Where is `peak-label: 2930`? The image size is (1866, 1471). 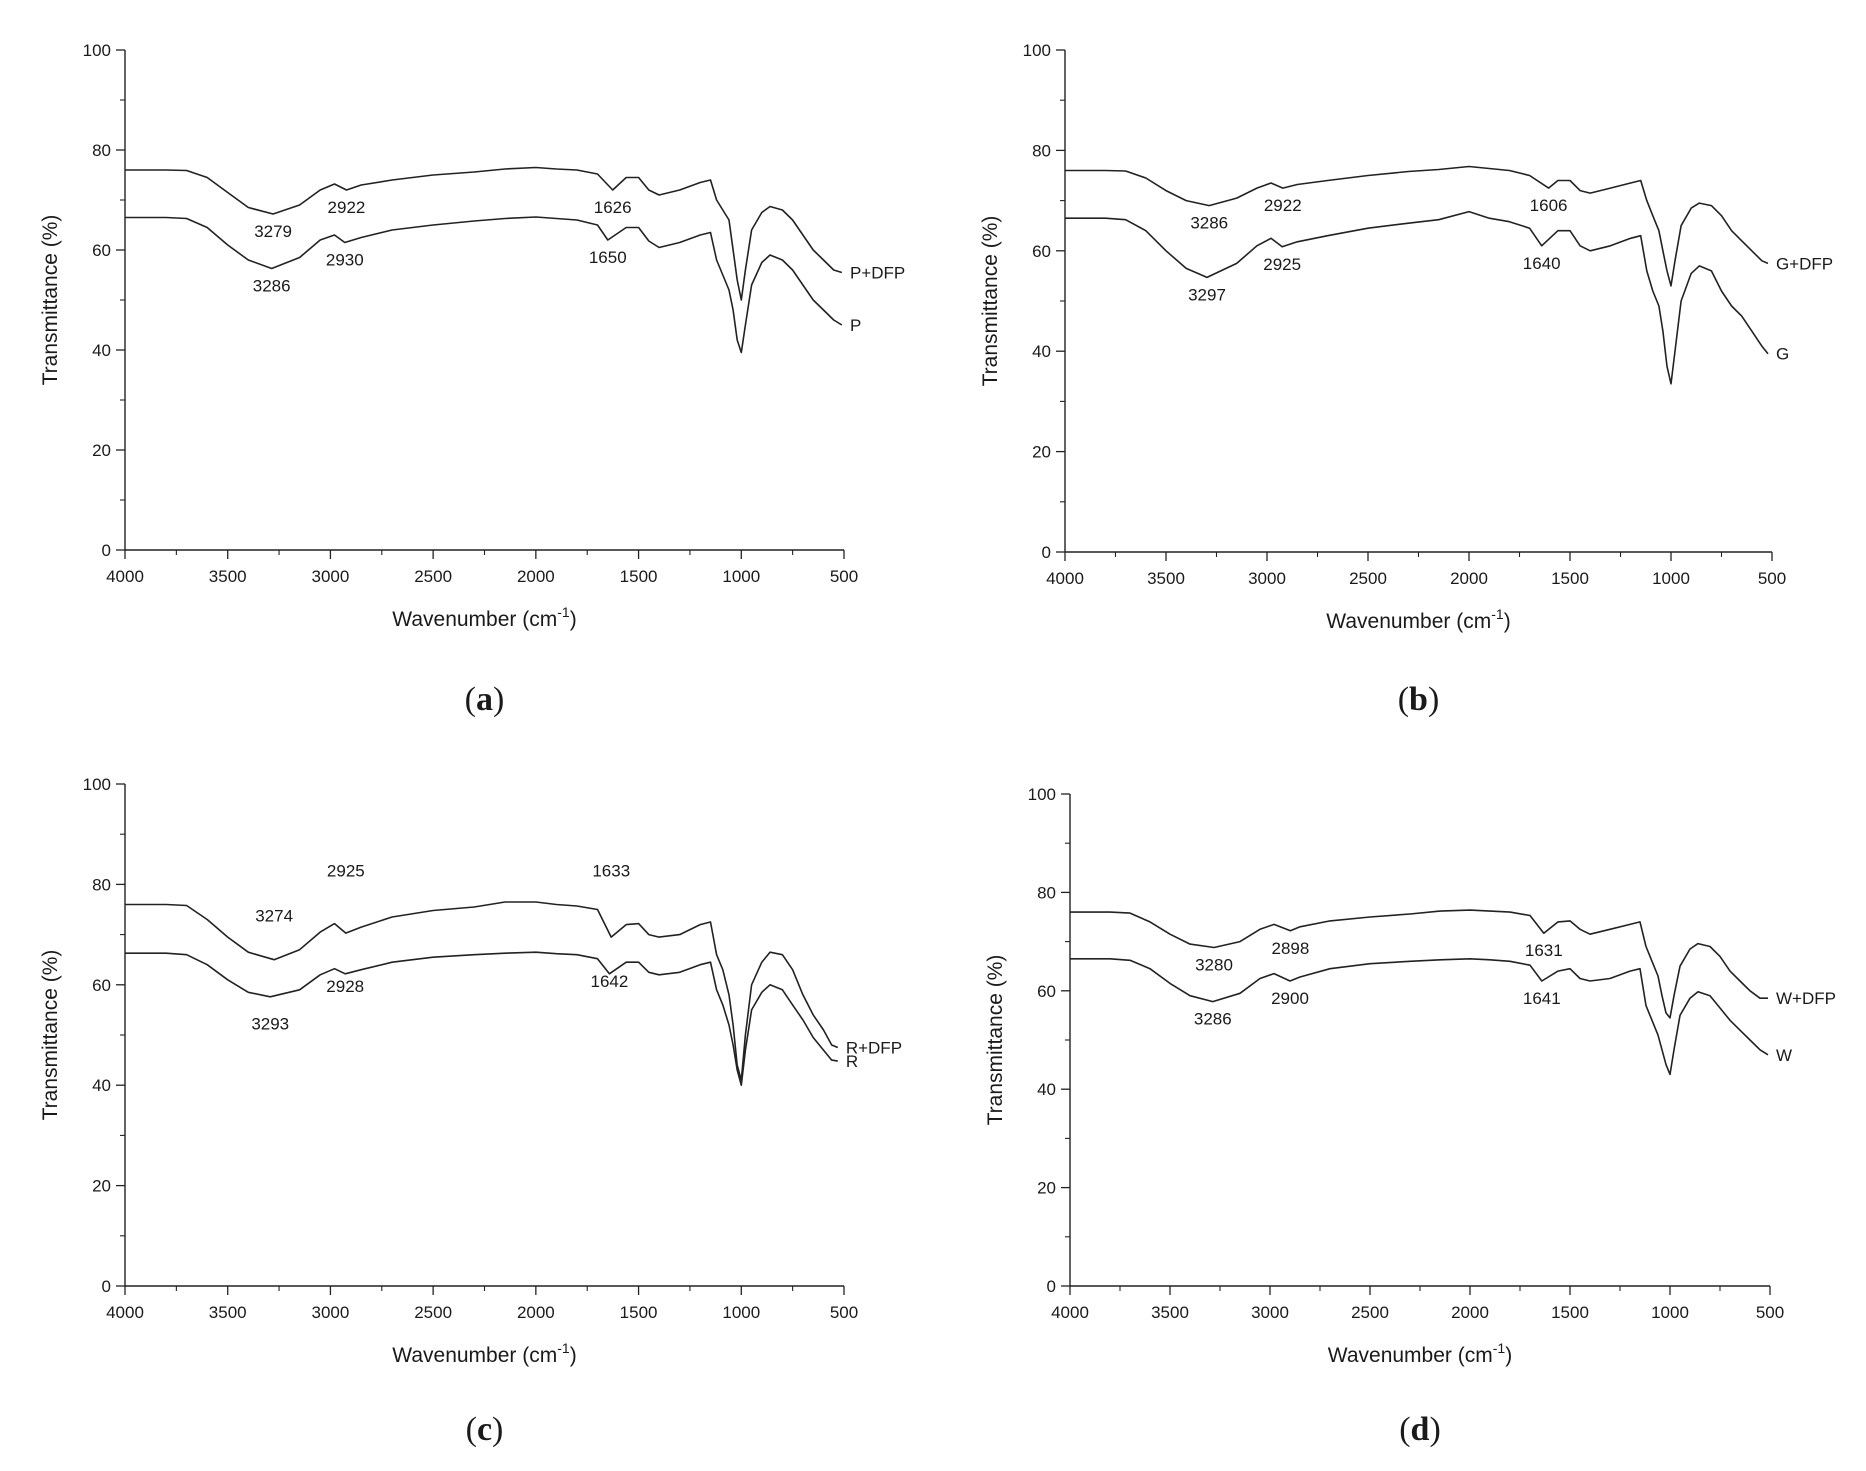
peak-label: 2930 is located at coordinates (345, 260).